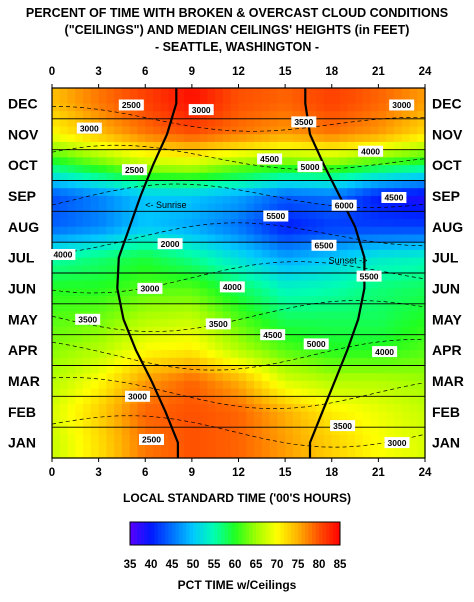 Image resolution: width=474 pixels, height=602 pixels. I want to click on month-label-right: FEB, so click(446, 412).